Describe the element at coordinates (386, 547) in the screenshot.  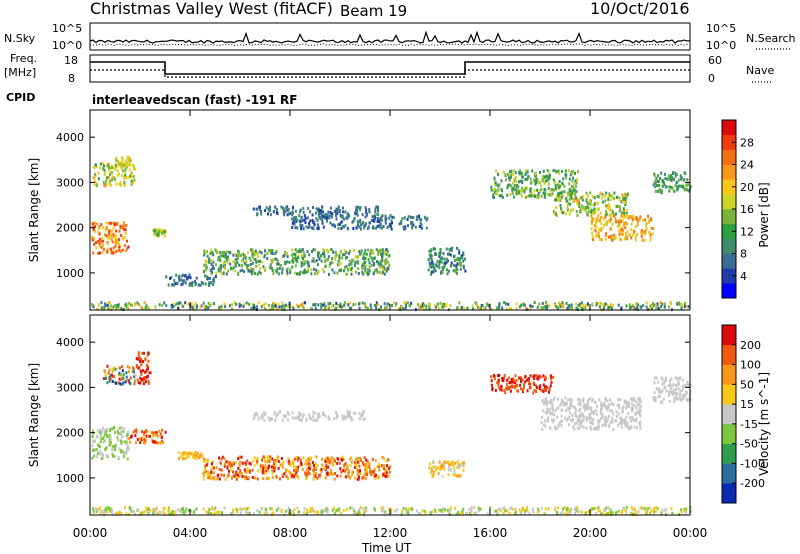
I see `x-axis-label: Time UT` at that location.